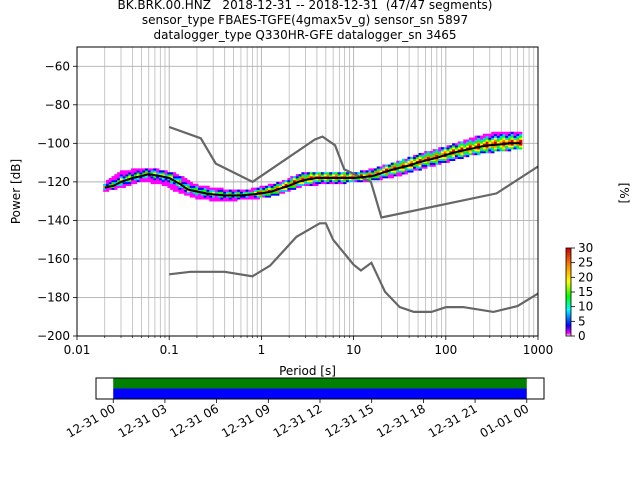 The image size is (640, 480). I want to click on colorbar-tick-label: 20, so click(585, 277).